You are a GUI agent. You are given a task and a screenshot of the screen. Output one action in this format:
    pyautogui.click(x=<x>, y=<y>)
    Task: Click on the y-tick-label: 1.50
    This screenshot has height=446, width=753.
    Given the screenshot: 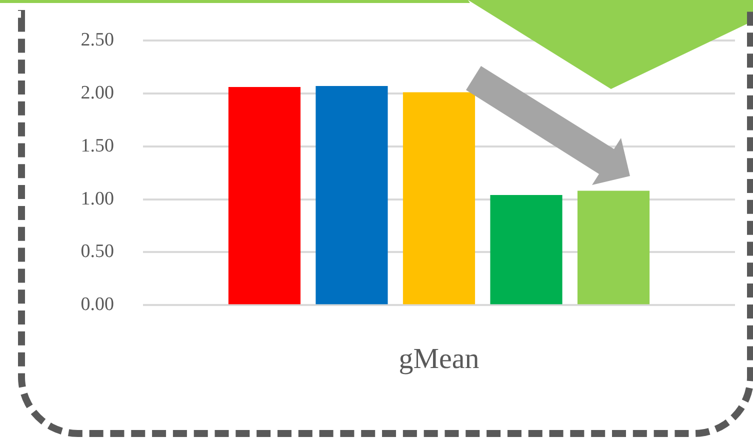 What is the action you would take?
    pyautogui.click(x=97, y=145)
    